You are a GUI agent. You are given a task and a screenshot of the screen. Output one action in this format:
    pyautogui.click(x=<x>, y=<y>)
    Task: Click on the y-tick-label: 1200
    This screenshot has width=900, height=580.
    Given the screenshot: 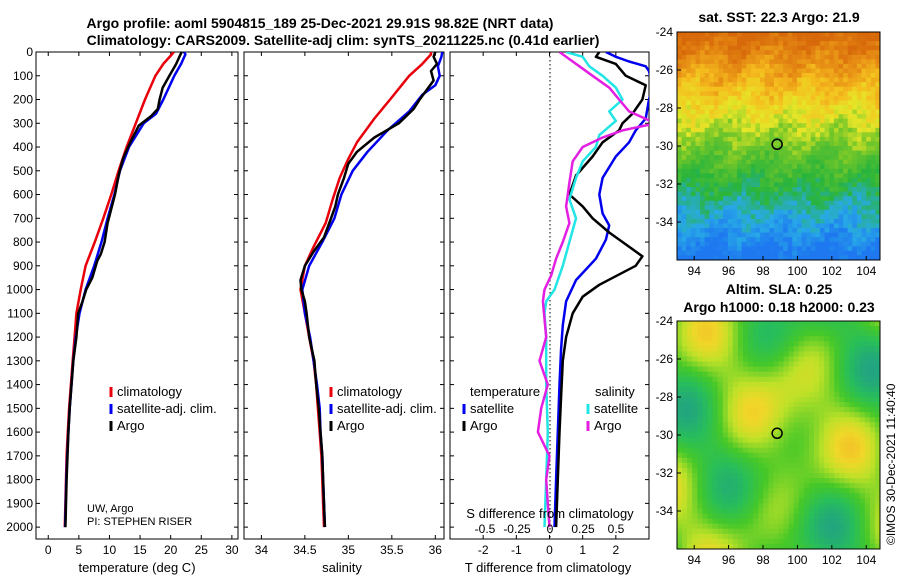 What is the action you would take?
    pyautogui.click(x=19, y=337)
    